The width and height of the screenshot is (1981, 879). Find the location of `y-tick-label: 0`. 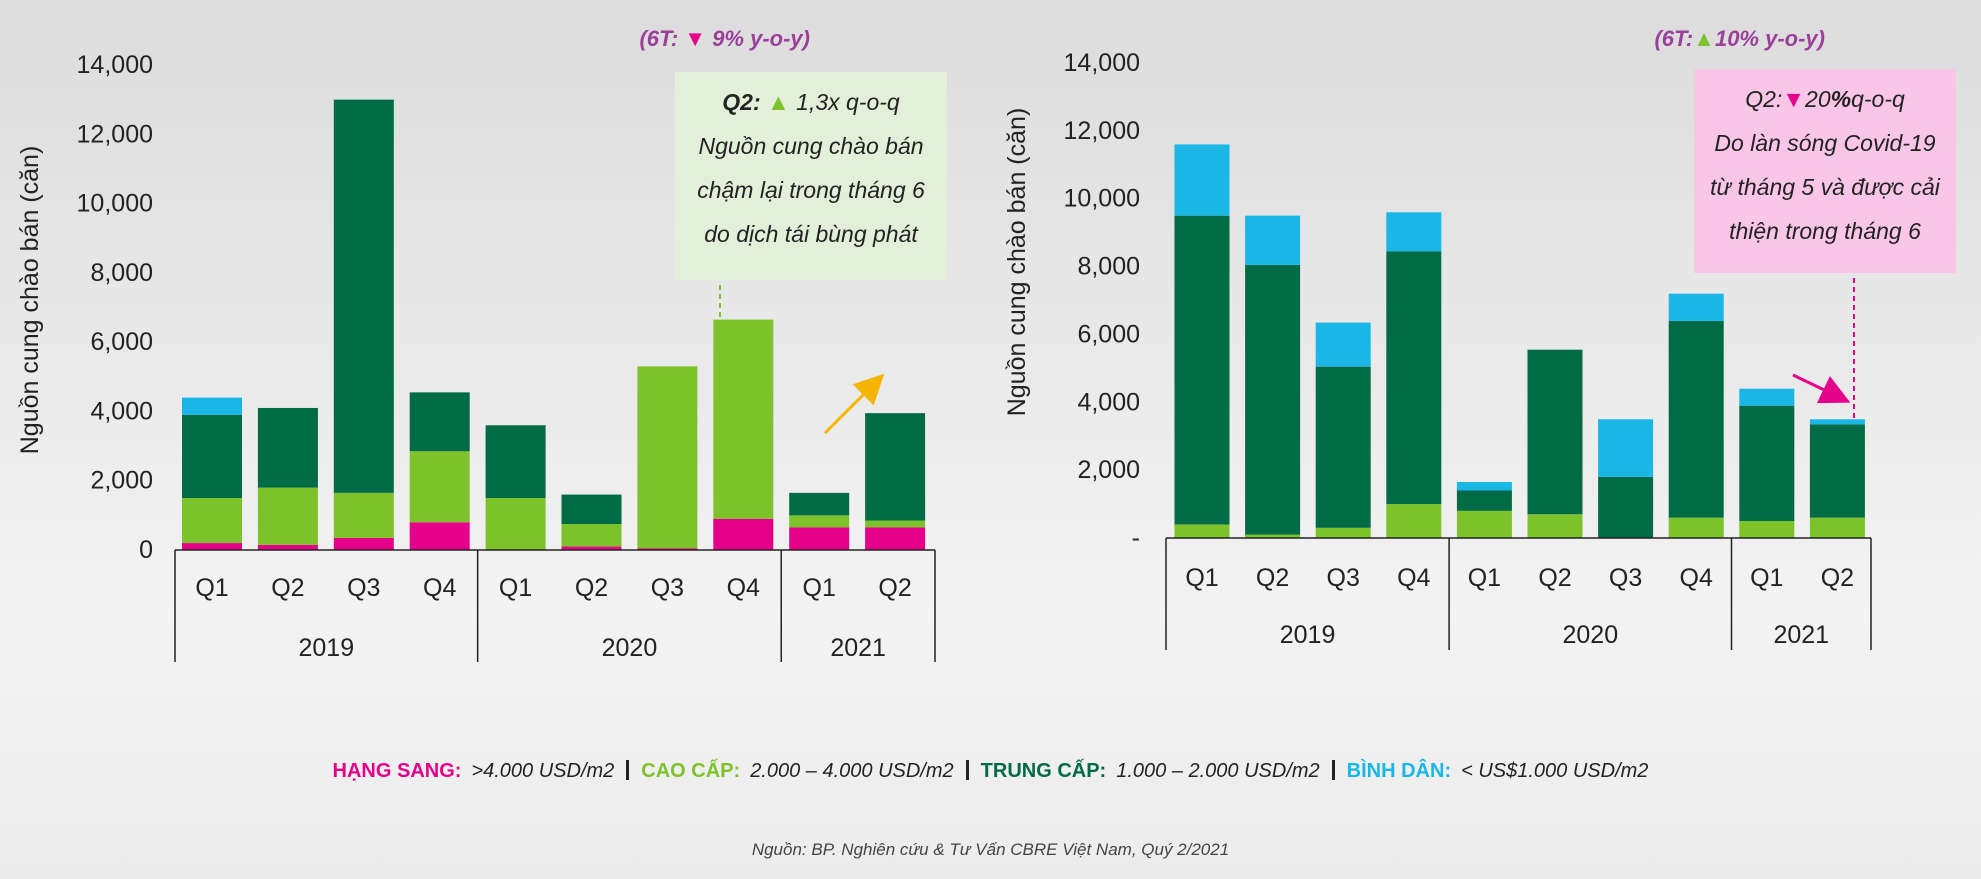

y-tick-label: 0 is located at coordinates (146, 550).